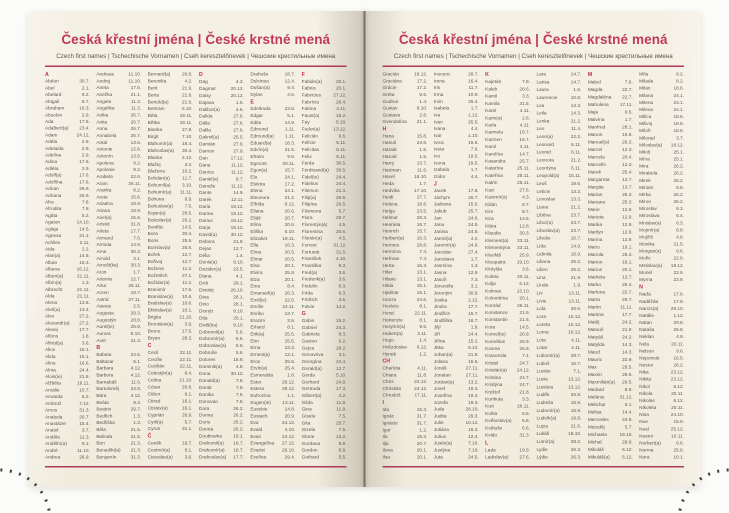  Describe the element at coordinates (456, 313) in the screenshot. I see `name-entry: Jindřich 15.7.` at that location.